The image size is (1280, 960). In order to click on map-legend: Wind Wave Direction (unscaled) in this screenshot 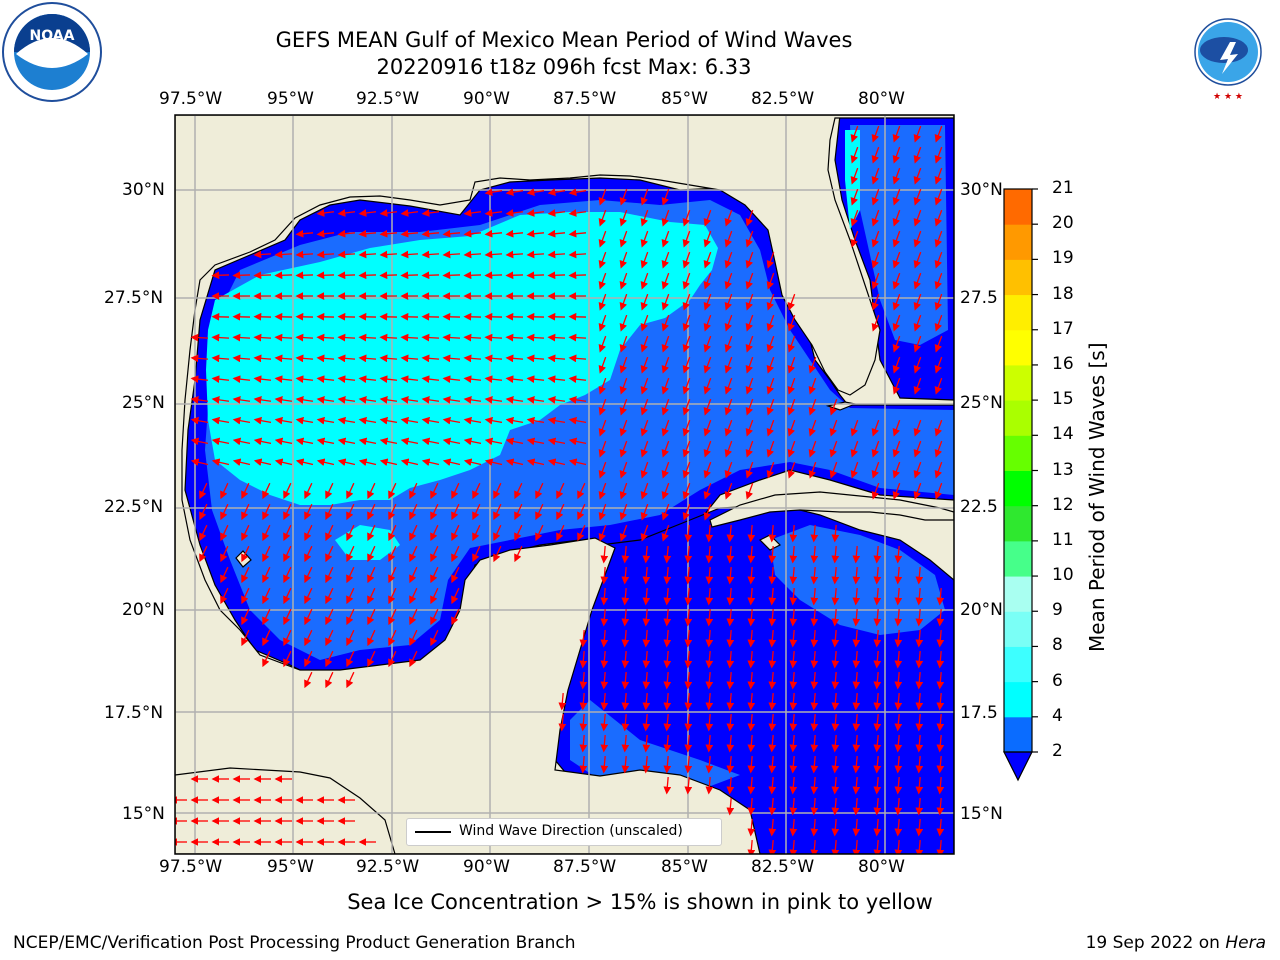, I will do `click(564, 832)`.